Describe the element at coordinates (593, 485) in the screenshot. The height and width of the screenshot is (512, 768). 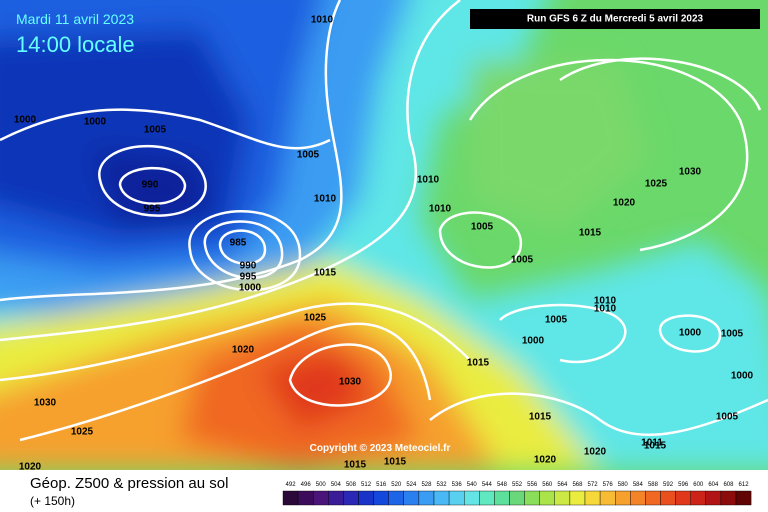
I see `scale-label: 572` at that location.